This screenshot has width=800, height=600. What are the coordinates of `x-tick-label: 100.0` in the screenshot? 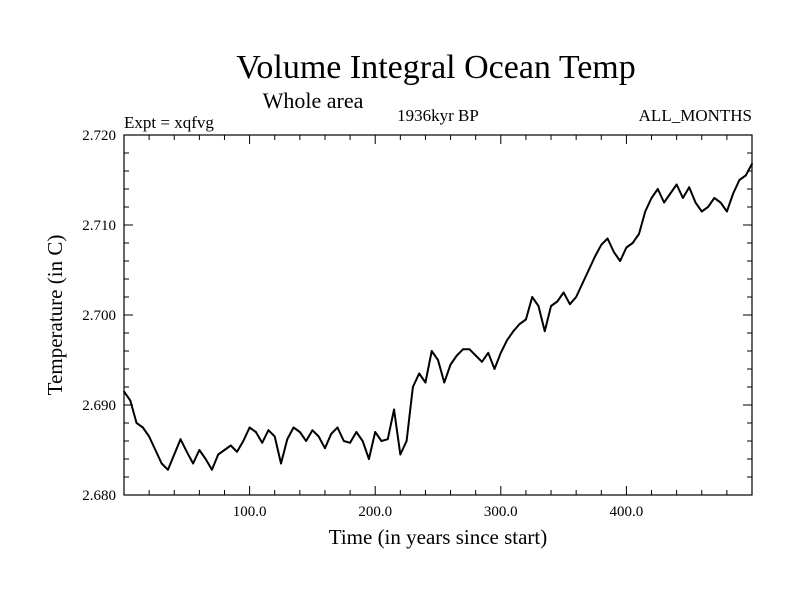 It's located at (250, 512).